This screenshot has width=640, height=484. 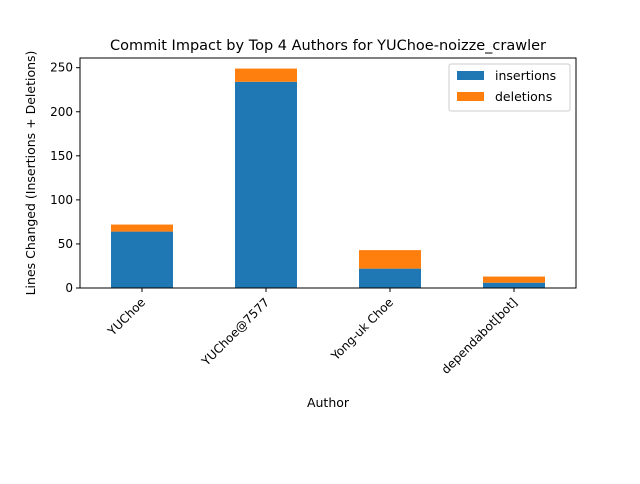 What do you see at coordinates (126, 317) in the screenshot?
I see `x-tick-label-0: YUChoe` at bounding box center [126, 317].